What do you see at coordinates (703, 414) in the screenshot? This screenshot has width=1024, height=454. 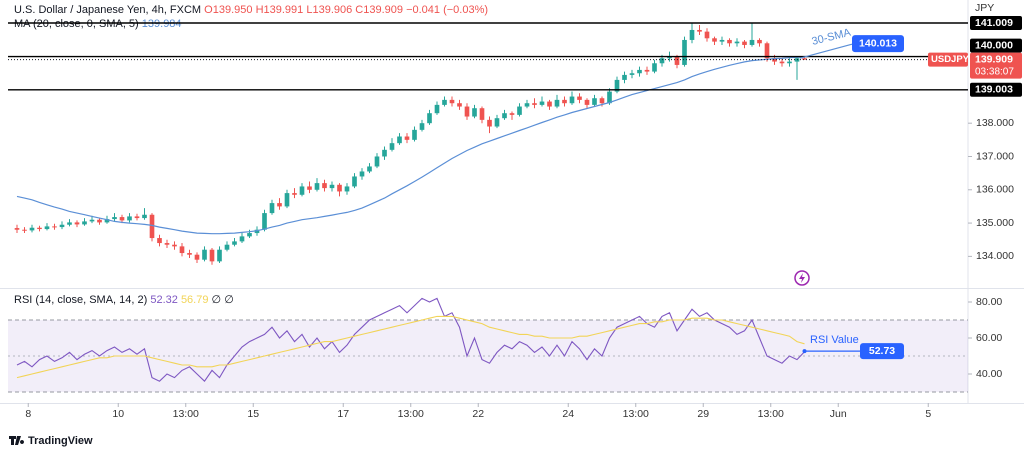 I see `x-tick-label: 29` at bounding box center [703, 414].